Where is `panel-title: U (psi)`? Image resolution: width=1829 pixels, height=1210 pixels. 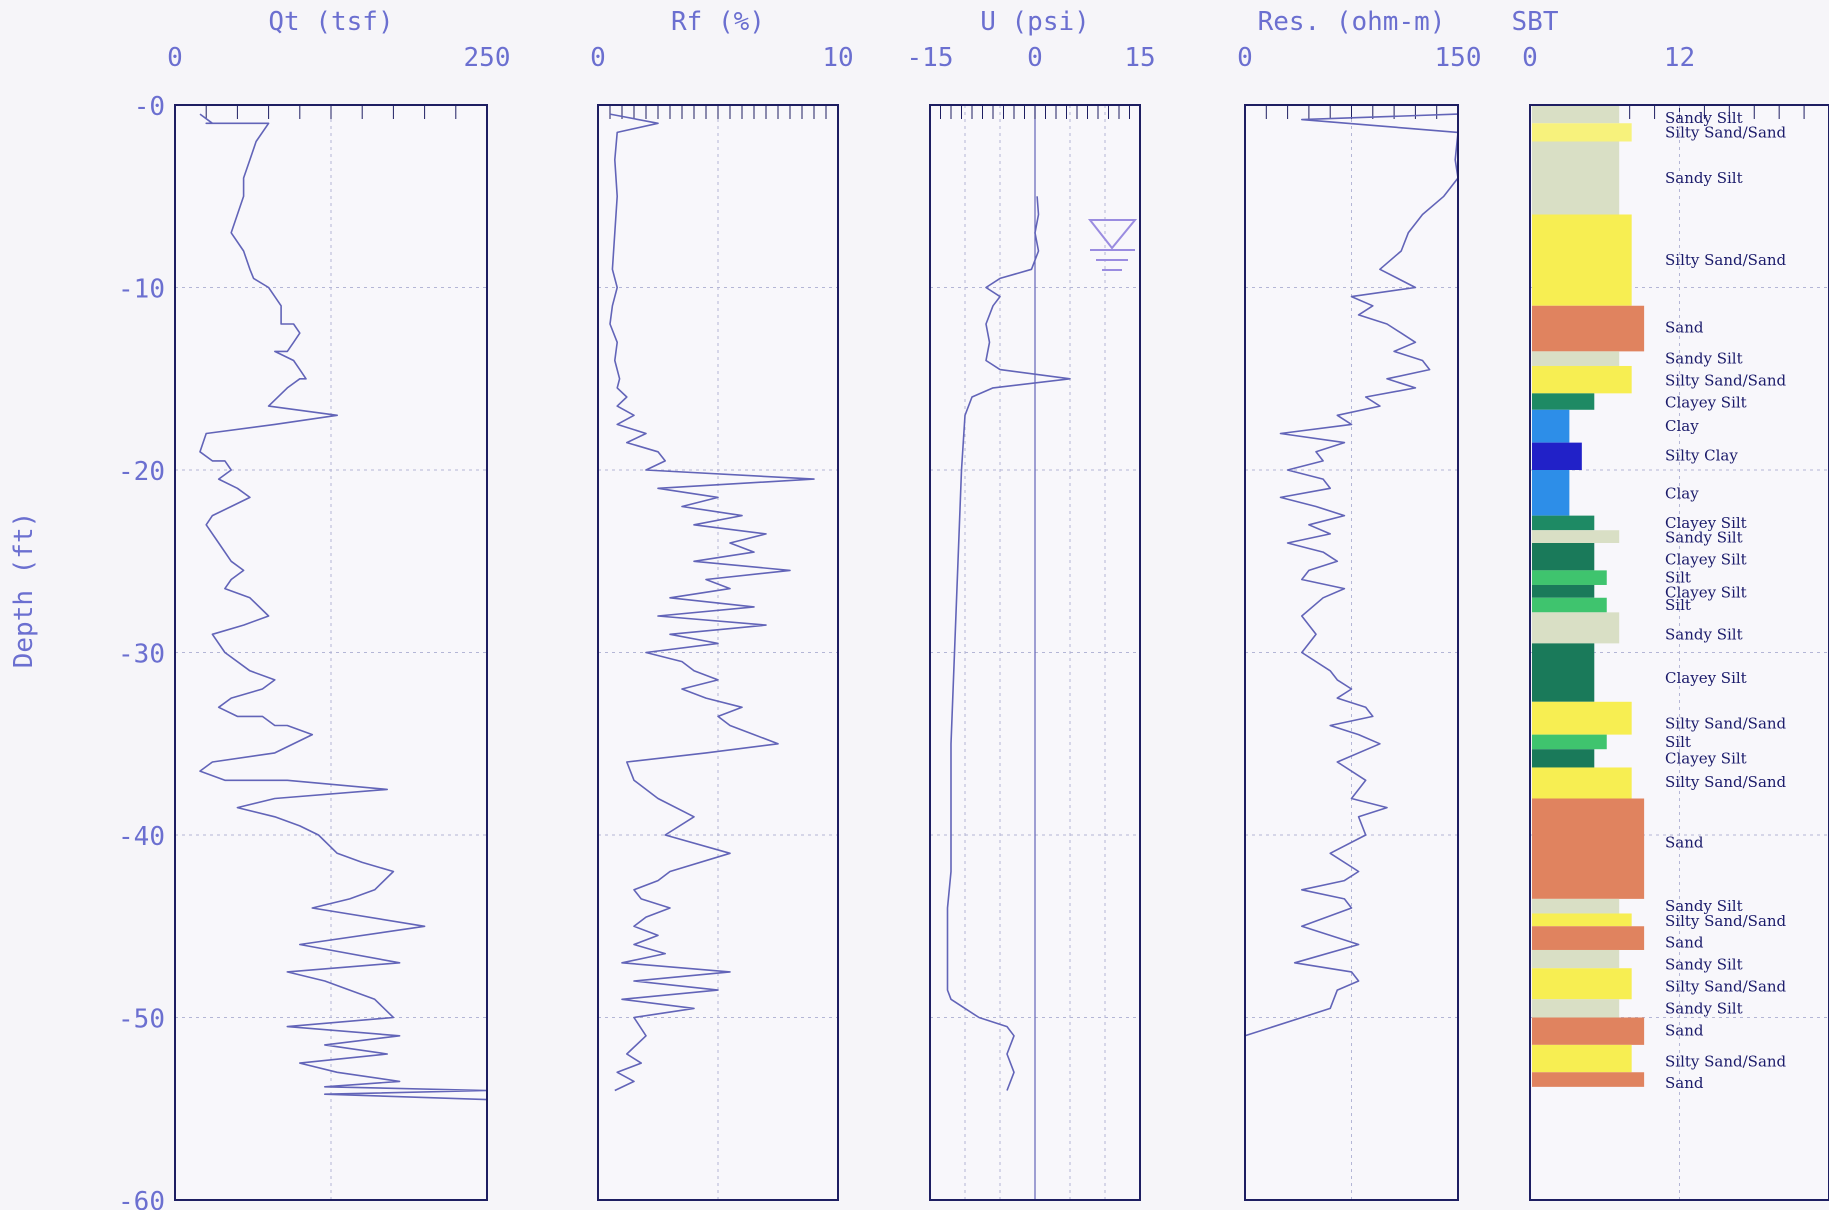 panel-title: U (psi) is located at coordinates (1035, 22).